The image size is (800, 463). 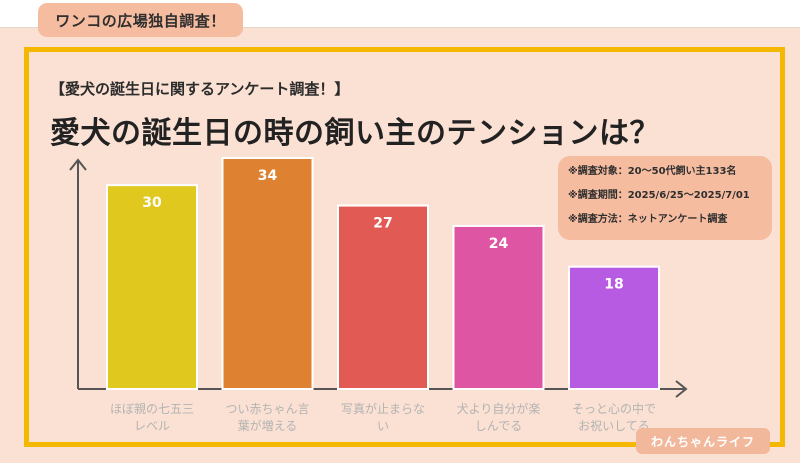 I want to click on x-tick-label: そっと心の中で お祝いしてる, so click(x=614, y=418).